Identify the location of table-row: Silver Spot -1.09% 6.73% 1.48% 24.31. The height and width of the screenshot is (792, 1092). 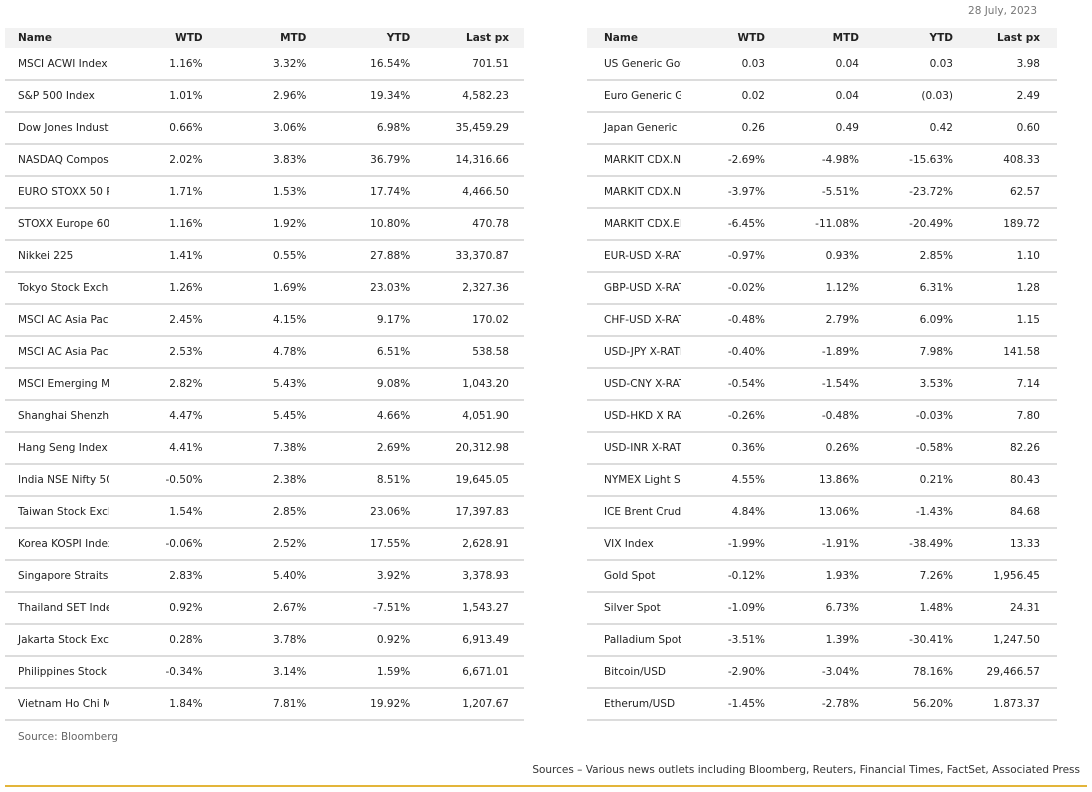
(822, 608).